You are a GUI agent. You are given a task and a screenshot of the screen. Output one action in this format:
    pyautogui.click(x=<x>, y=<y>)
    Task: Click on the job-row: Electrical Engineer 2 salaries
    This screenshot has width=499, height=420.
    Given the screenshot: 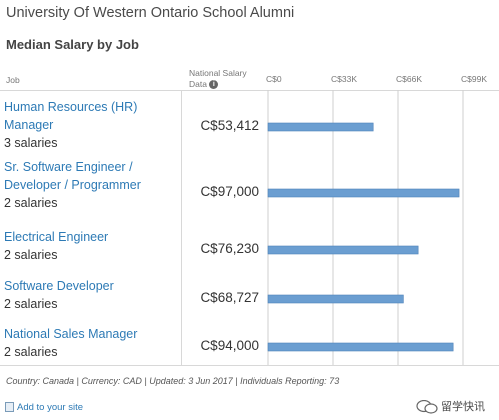 What is the action you would take?
    pyautogui.click(x=56, y=246)
    